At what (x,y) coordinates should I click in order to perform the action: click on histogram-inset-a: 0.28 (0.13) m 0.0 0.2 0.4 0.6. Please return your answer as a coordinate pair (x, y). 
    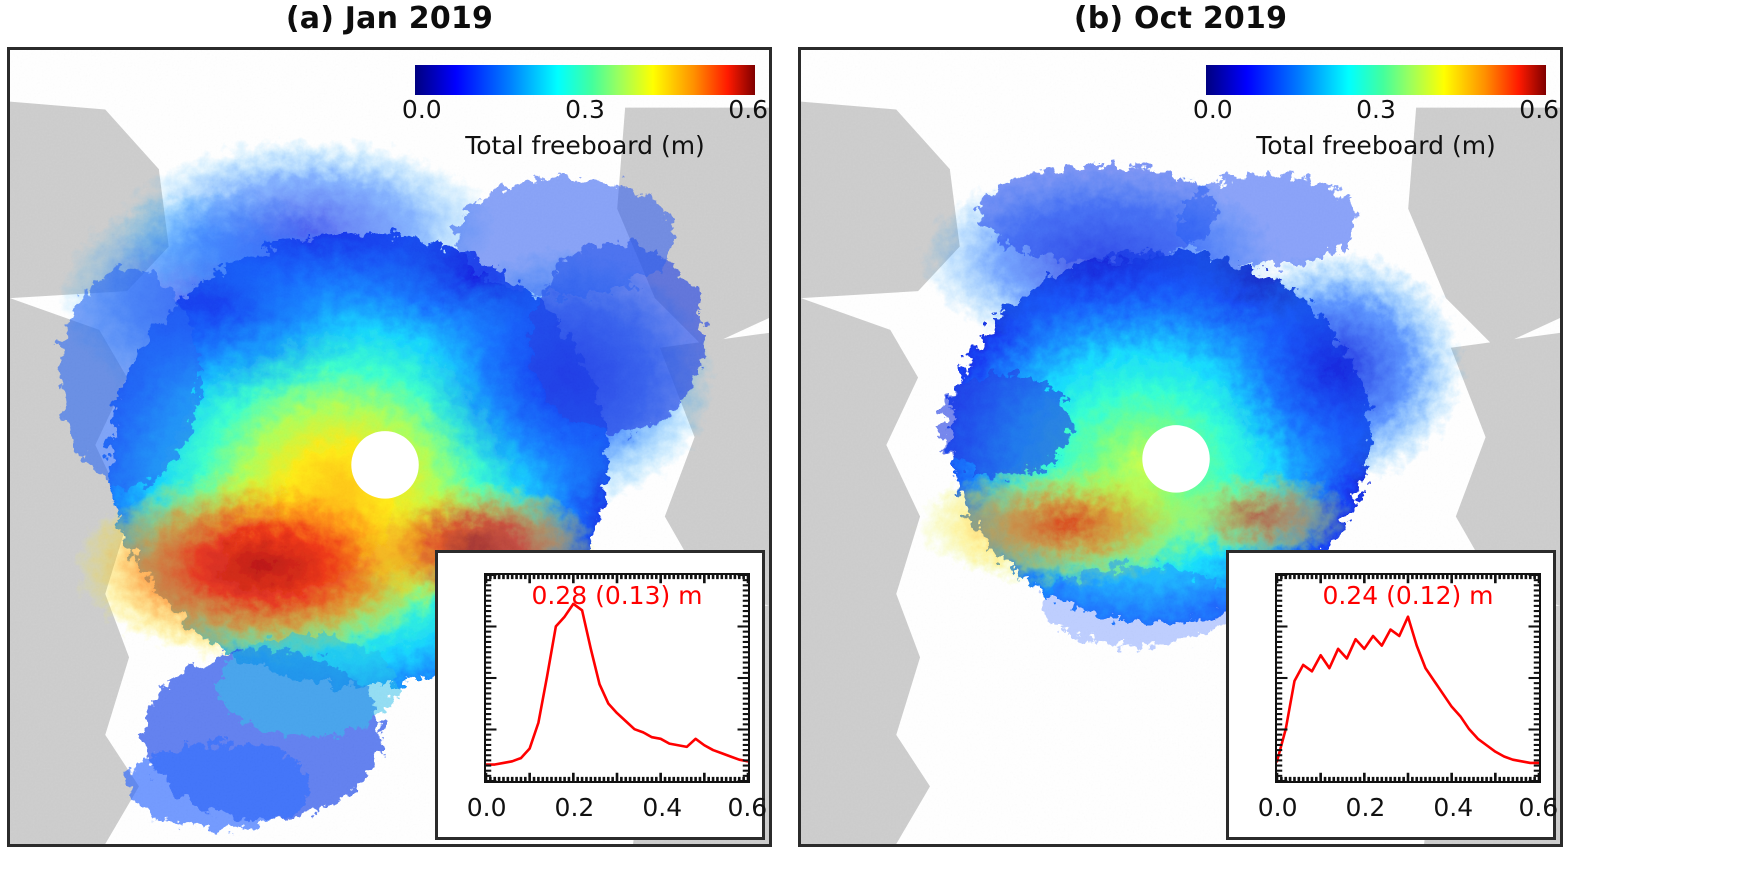
    Looking at the image, I should click on (601, 695).